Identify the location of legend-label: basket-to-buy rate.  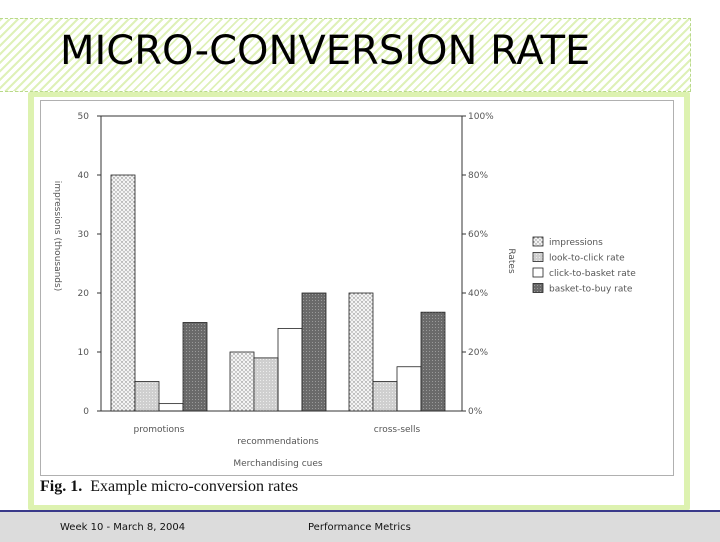
(591, 290).